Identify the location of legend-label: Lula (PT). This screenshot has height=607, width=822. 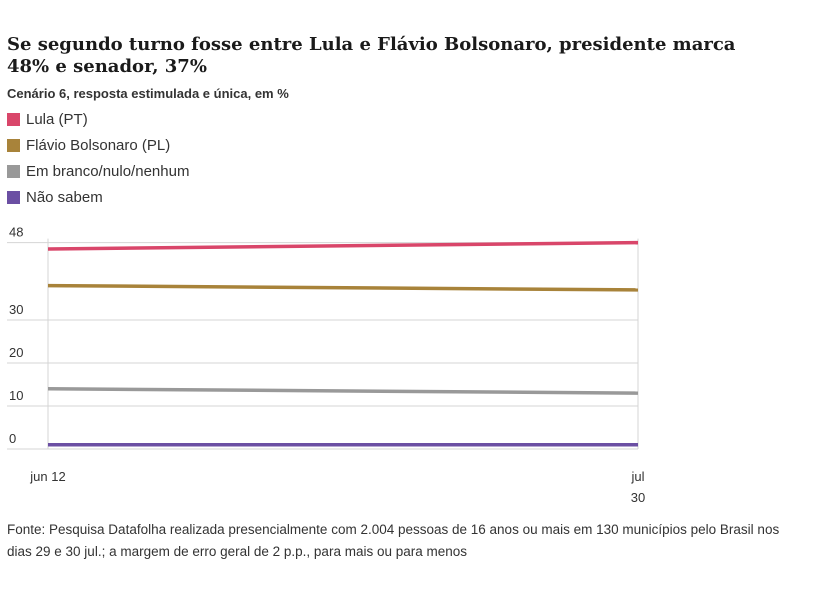
(57, 119).